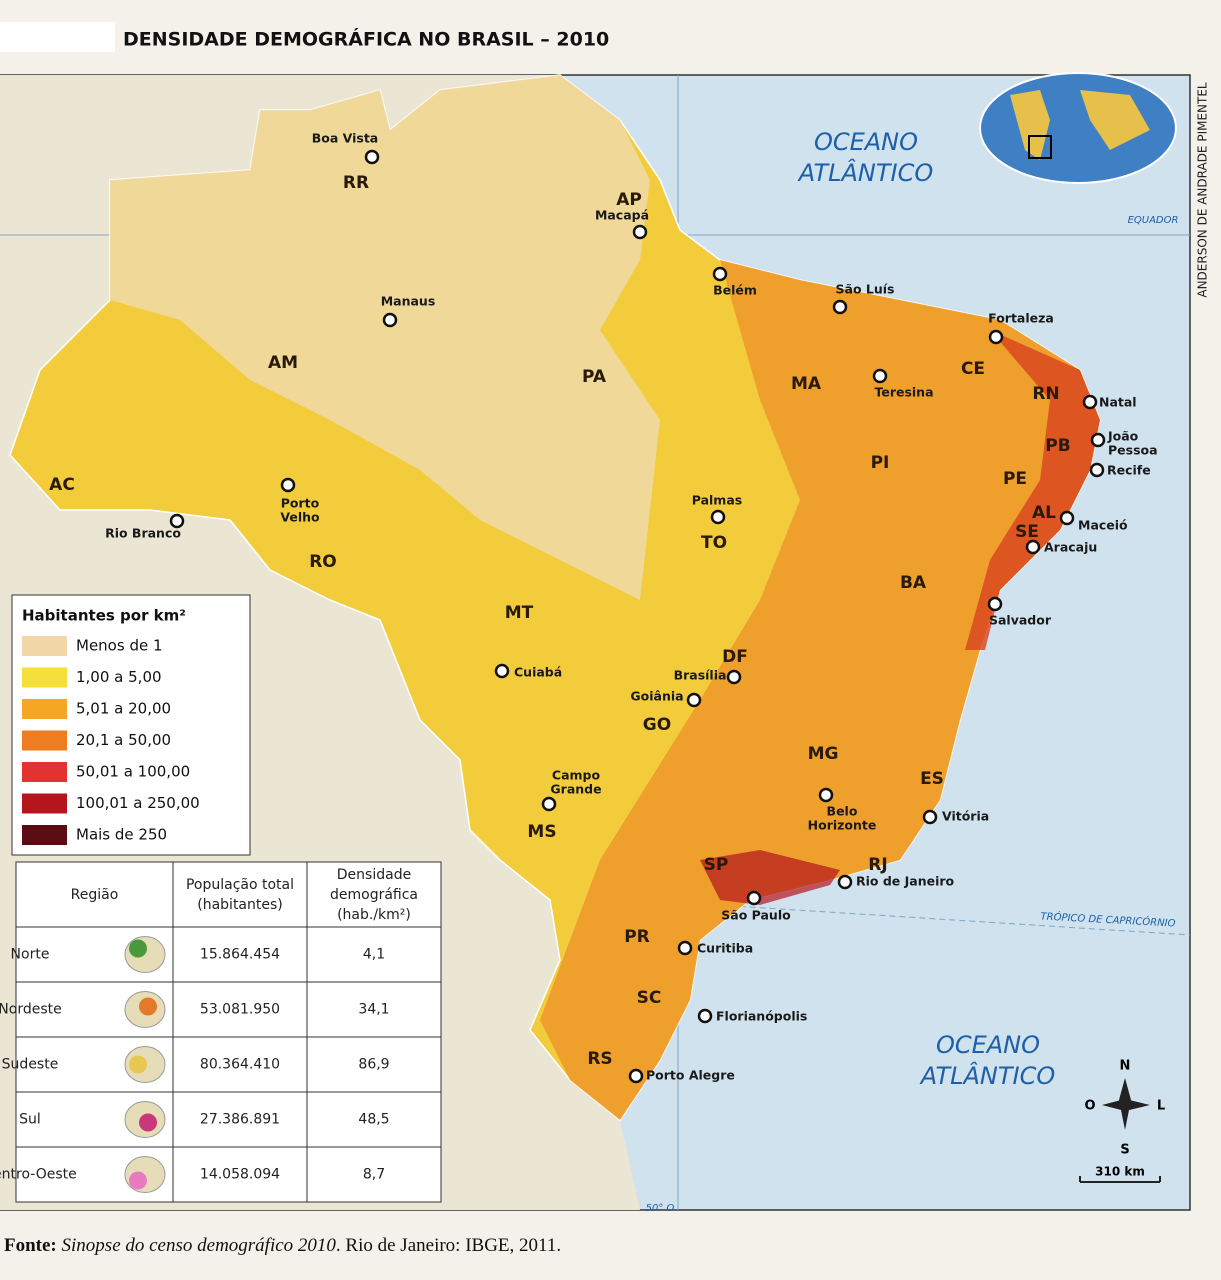 The width and height of the screenshot is (1221, 1280). What do you see at coordinates (1120, 1130) in the screenshot?
I see `compass` at bounding box center [1120, 1130].